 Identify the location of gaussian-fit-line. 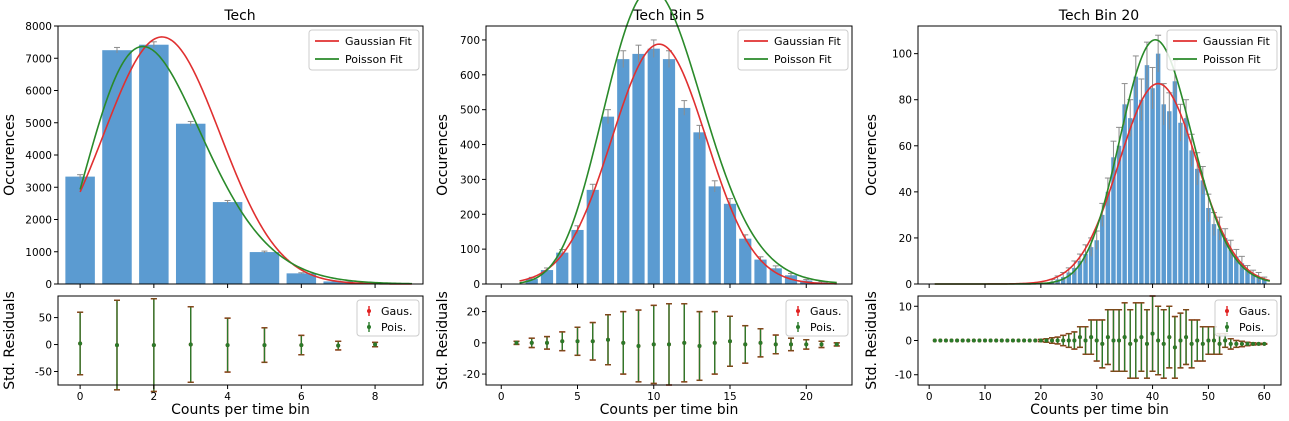
(678, 164).